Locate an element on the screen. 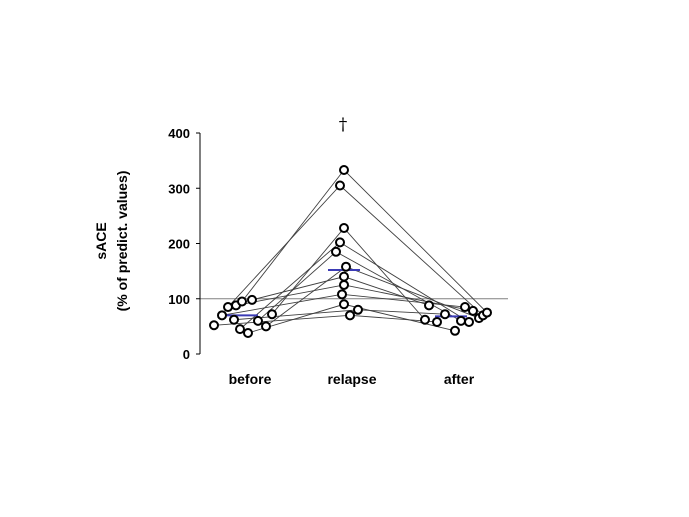 The image size is (689, 517). x-category-label: after is located at coordinates (459, 379).